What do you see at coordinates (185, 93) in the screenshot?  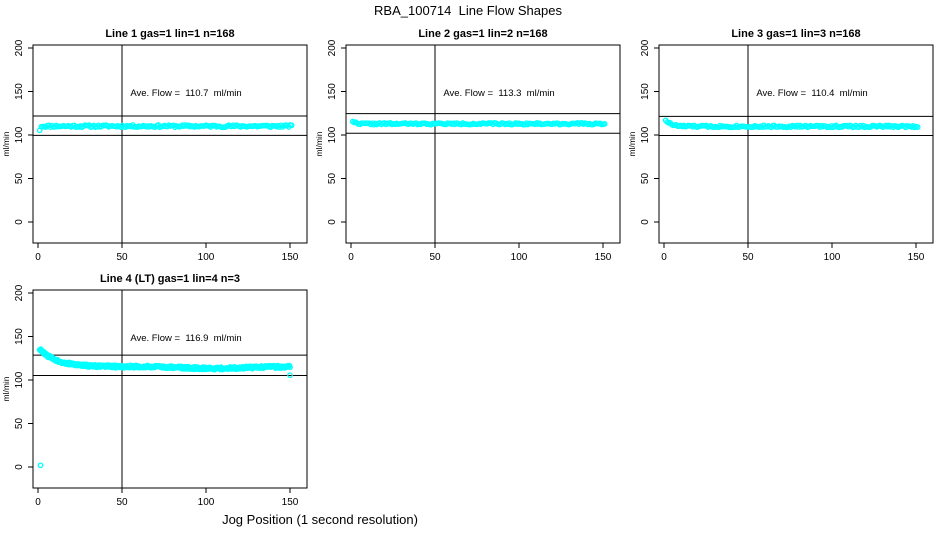 I see `ave-flow-annotation: Ave. Flow = 110.7 ml/min` at bounding box center [185, 93].